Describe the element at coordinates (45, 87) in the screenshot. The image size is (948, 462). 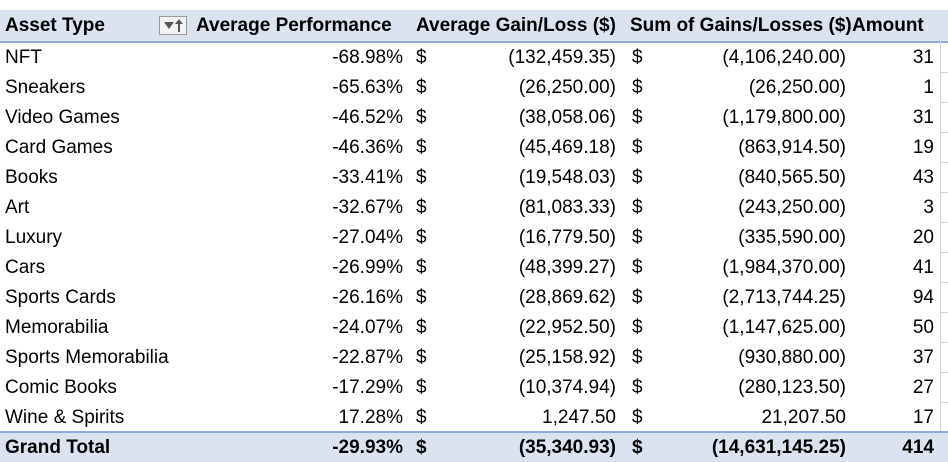
I see `row-asset-type: Sneakers` at that location.